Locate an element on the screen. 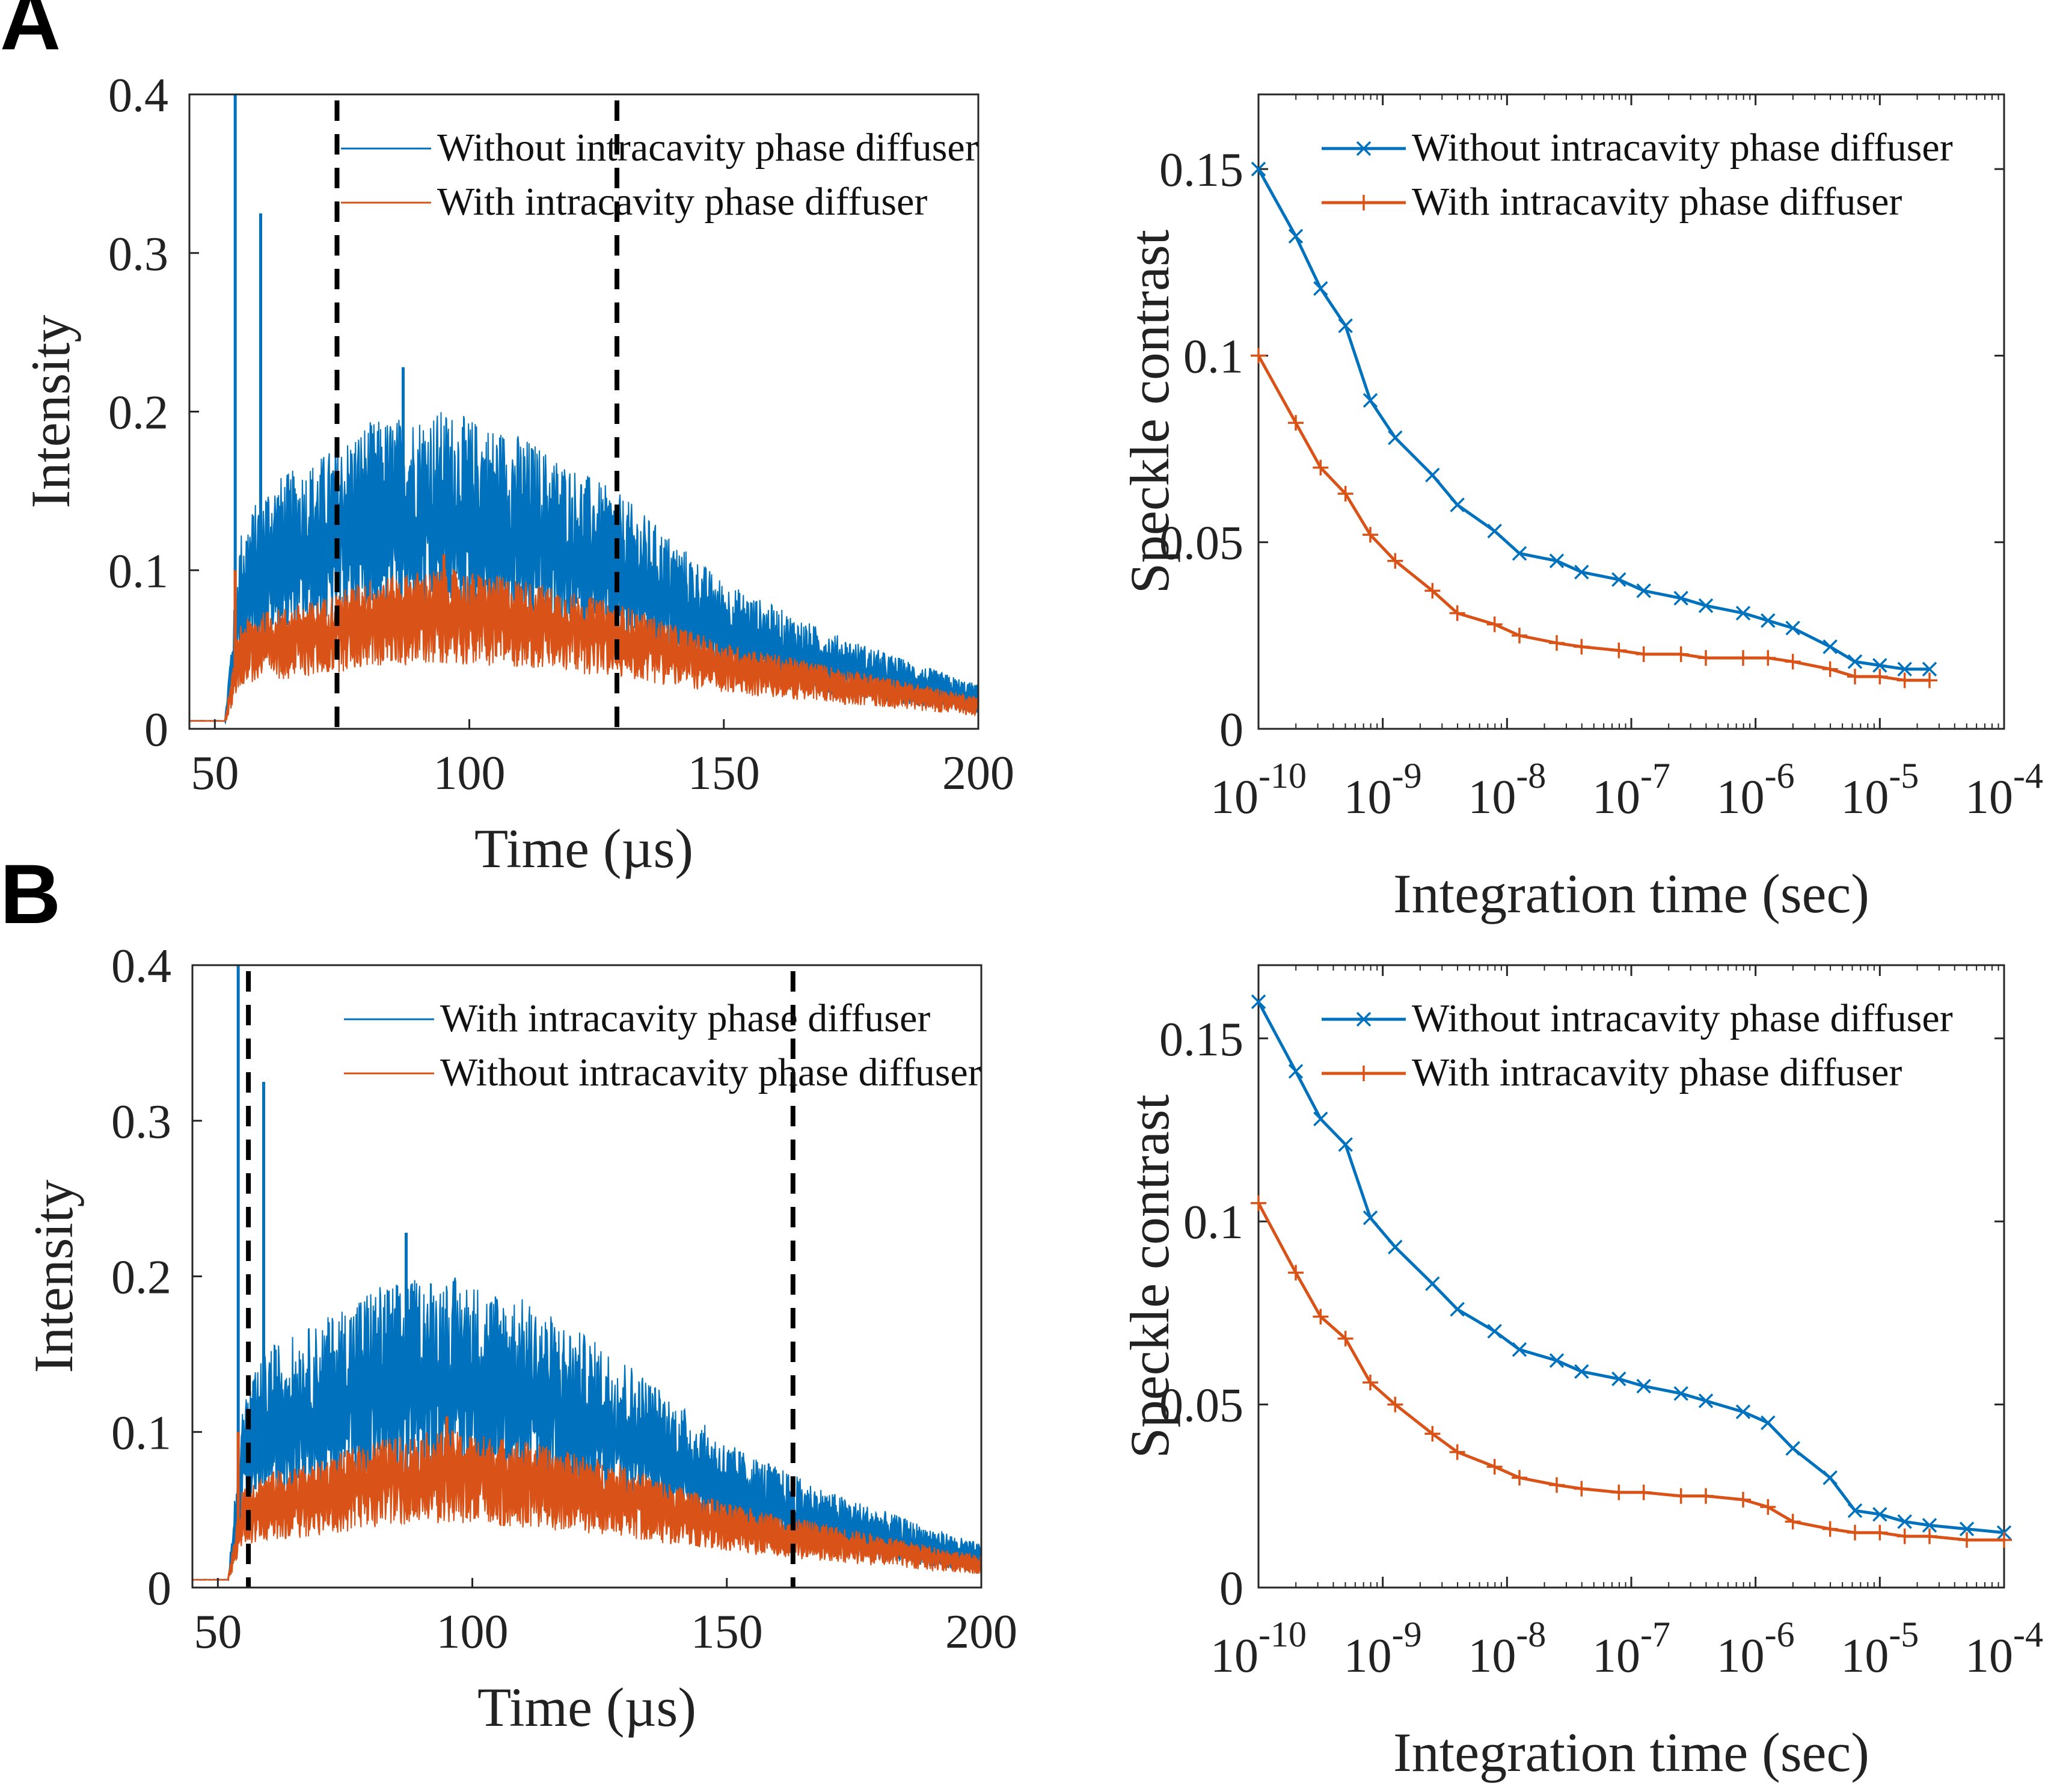 The image size is (2057, 1792). chart-3-xtick-label-4: 10⁻⁶ is located at coordinates (1756, 1649).